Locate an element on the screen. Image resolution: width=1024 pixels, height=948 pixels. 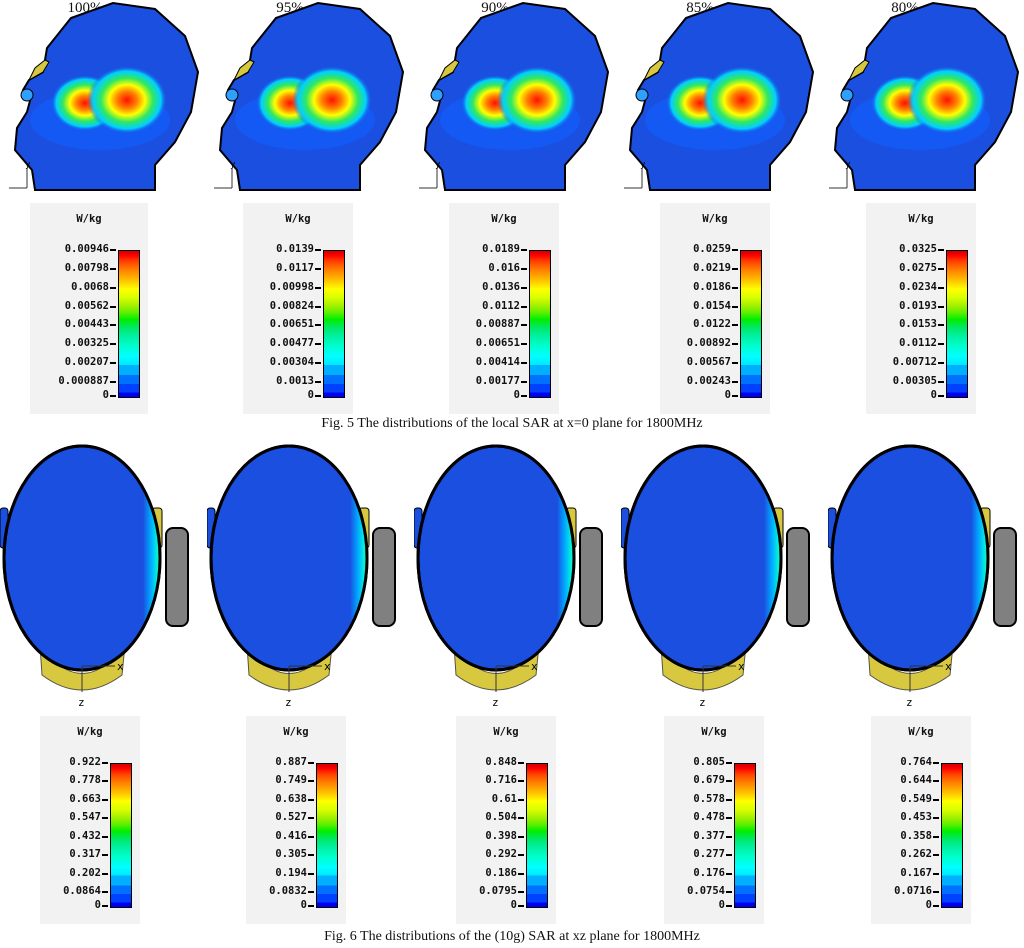
colorbar-tick-label: 0.0234 is located at coordinates (918, 286).